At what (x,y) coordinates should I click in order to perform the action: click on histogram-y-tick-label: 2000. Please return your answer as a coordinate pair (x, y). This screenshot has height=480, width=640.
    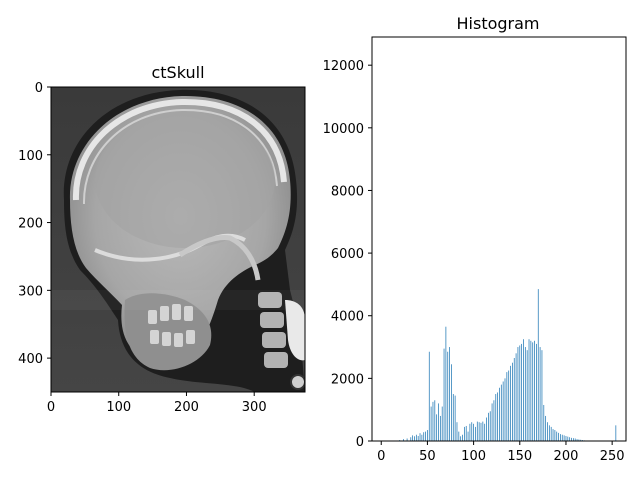
    Looking at the image, I should click on (347, 379).